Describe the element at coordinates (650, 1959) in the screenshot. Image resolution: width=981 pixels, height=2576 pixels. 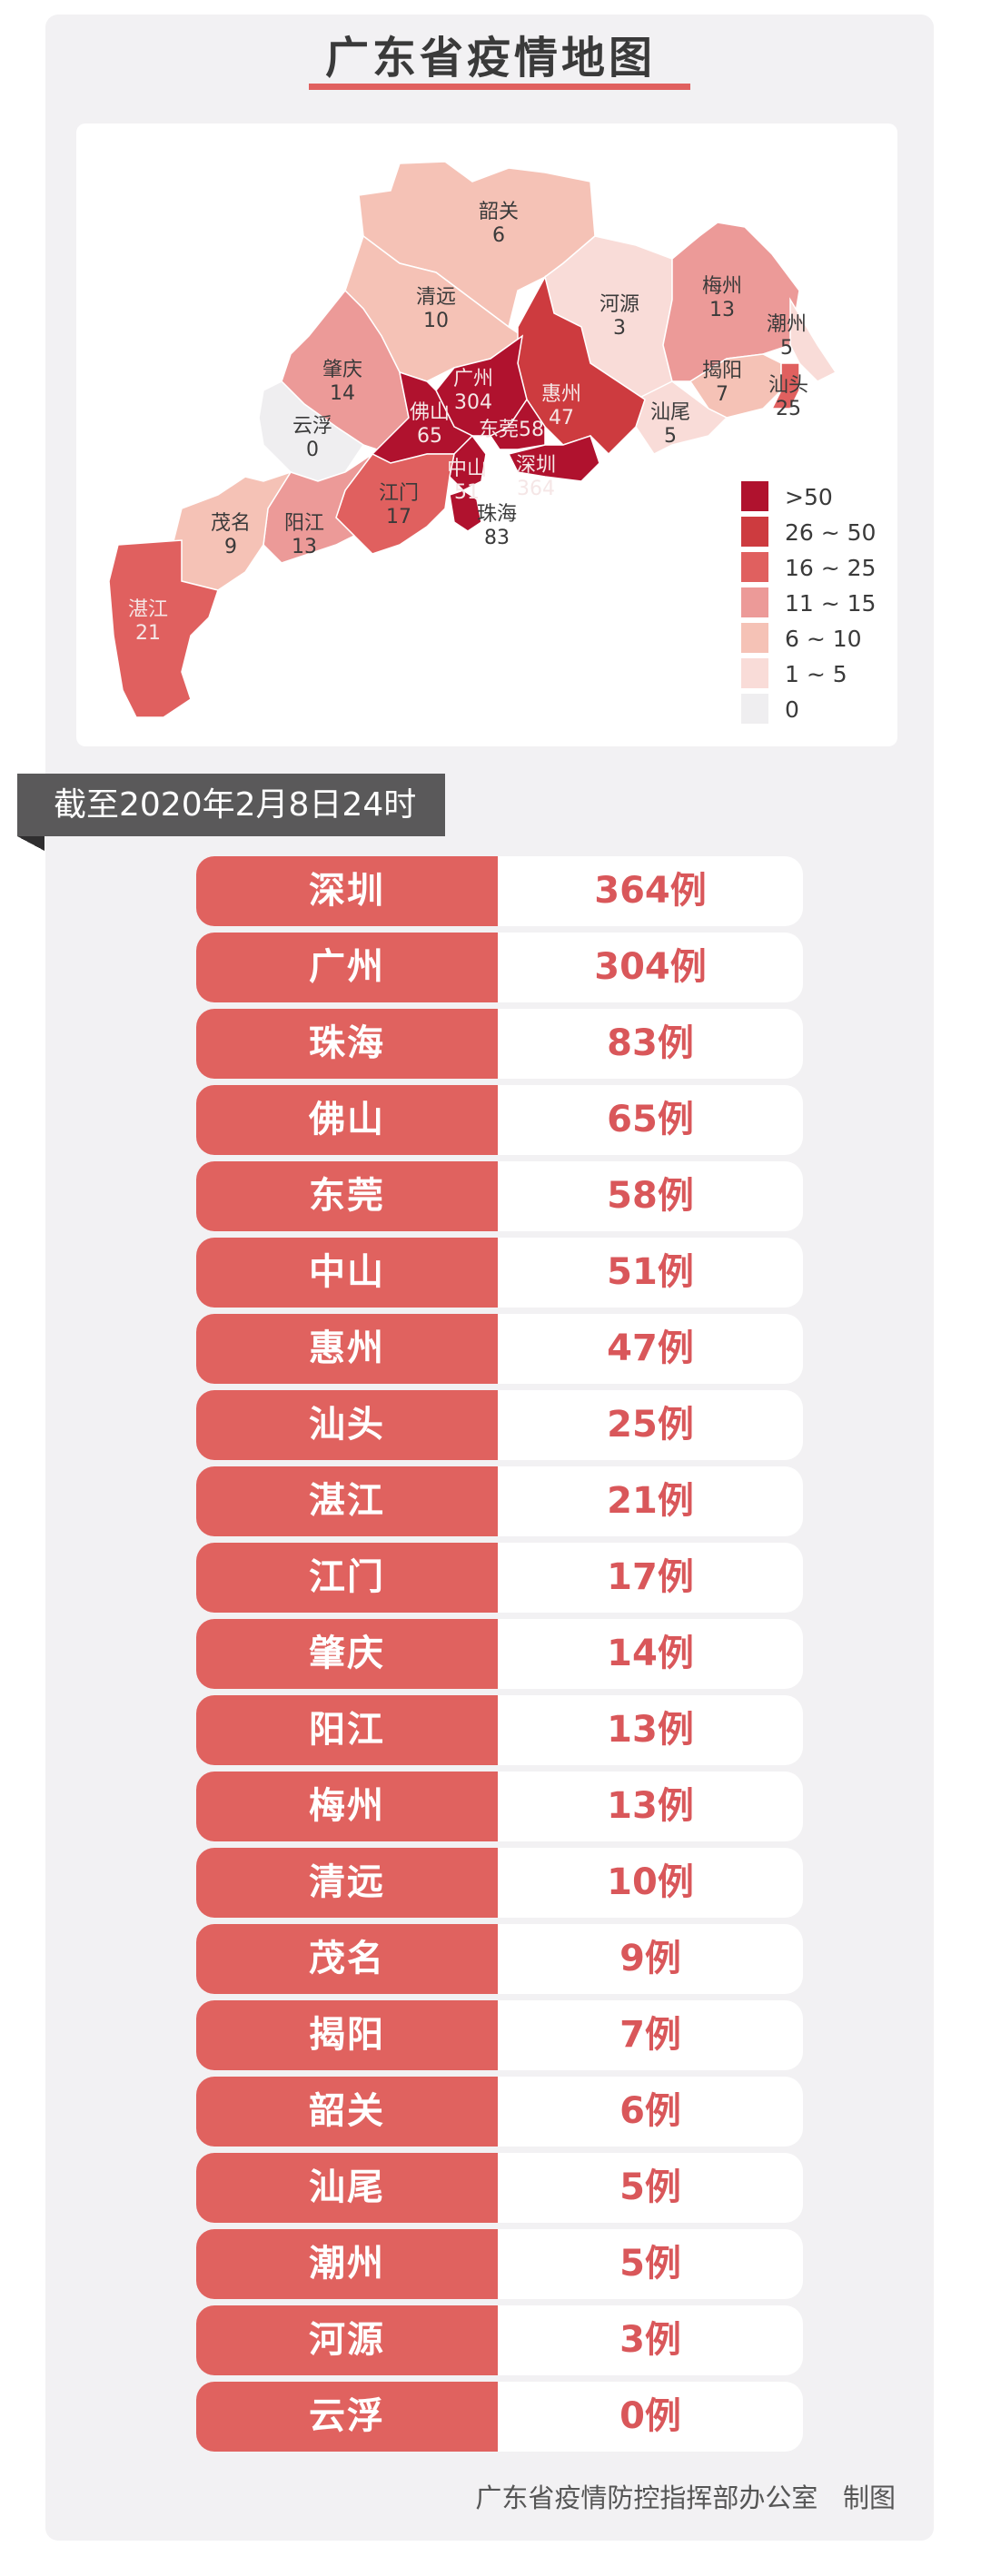
I see `case-count: 9例` at that location.